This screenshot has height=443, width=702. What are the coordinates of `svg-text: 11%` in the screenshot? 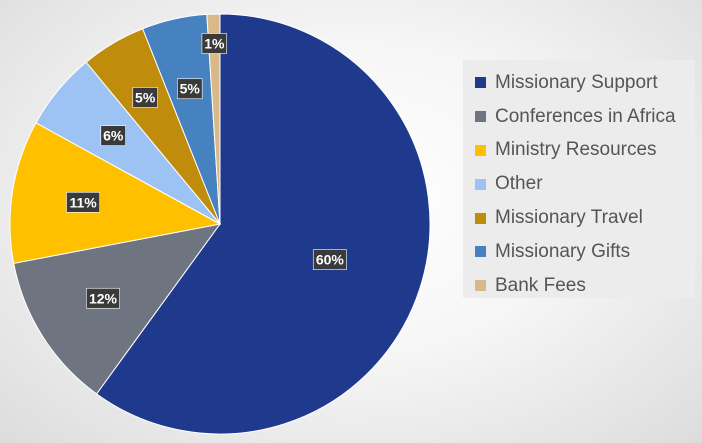 It's located at (83, 202).